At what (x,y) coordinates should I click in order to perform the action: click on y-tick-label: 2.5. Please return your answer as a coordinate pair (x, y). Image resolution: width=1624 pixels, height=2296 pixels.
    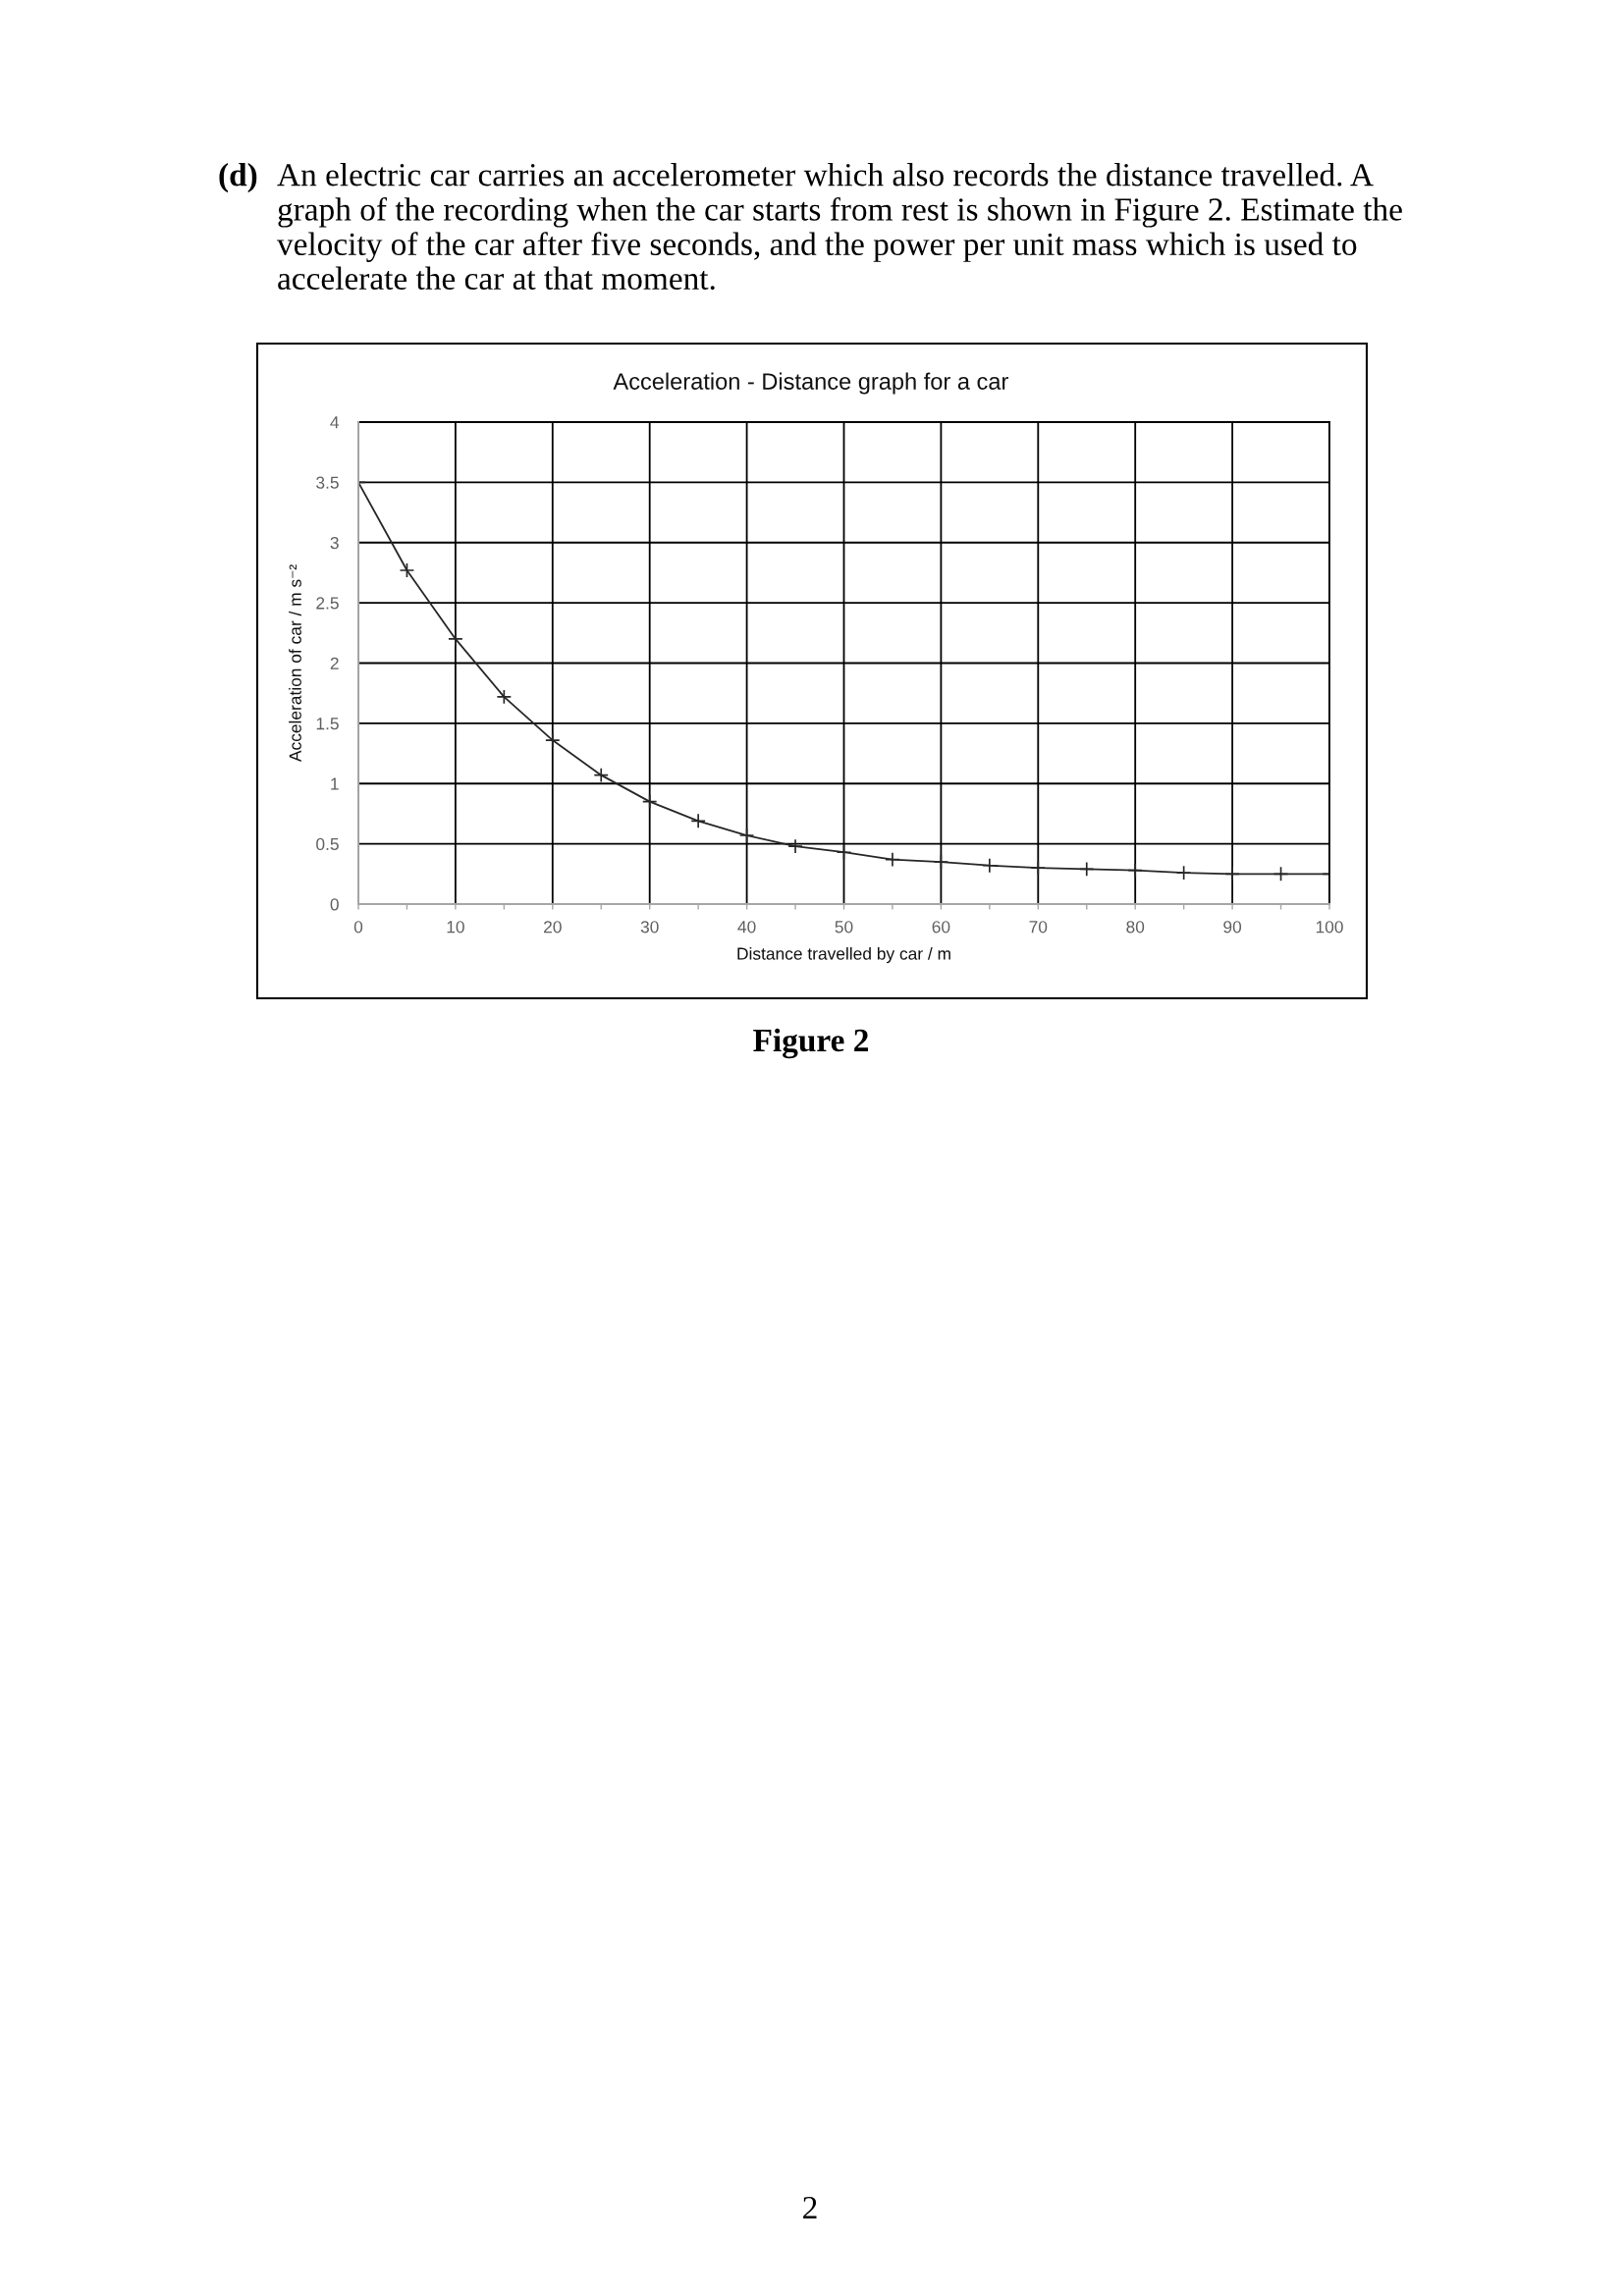
    Looking at the image, I should click on (327, 603).